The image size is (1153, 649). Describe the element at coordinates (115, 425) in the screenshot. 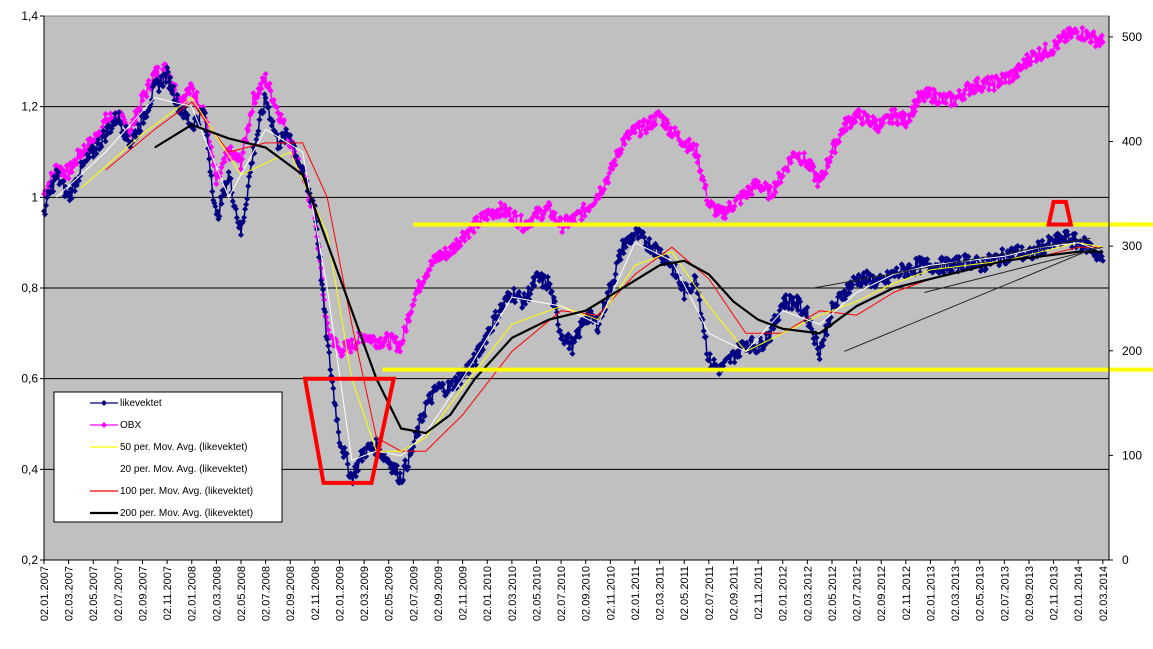

I see `legend-item: OBX` at that location.